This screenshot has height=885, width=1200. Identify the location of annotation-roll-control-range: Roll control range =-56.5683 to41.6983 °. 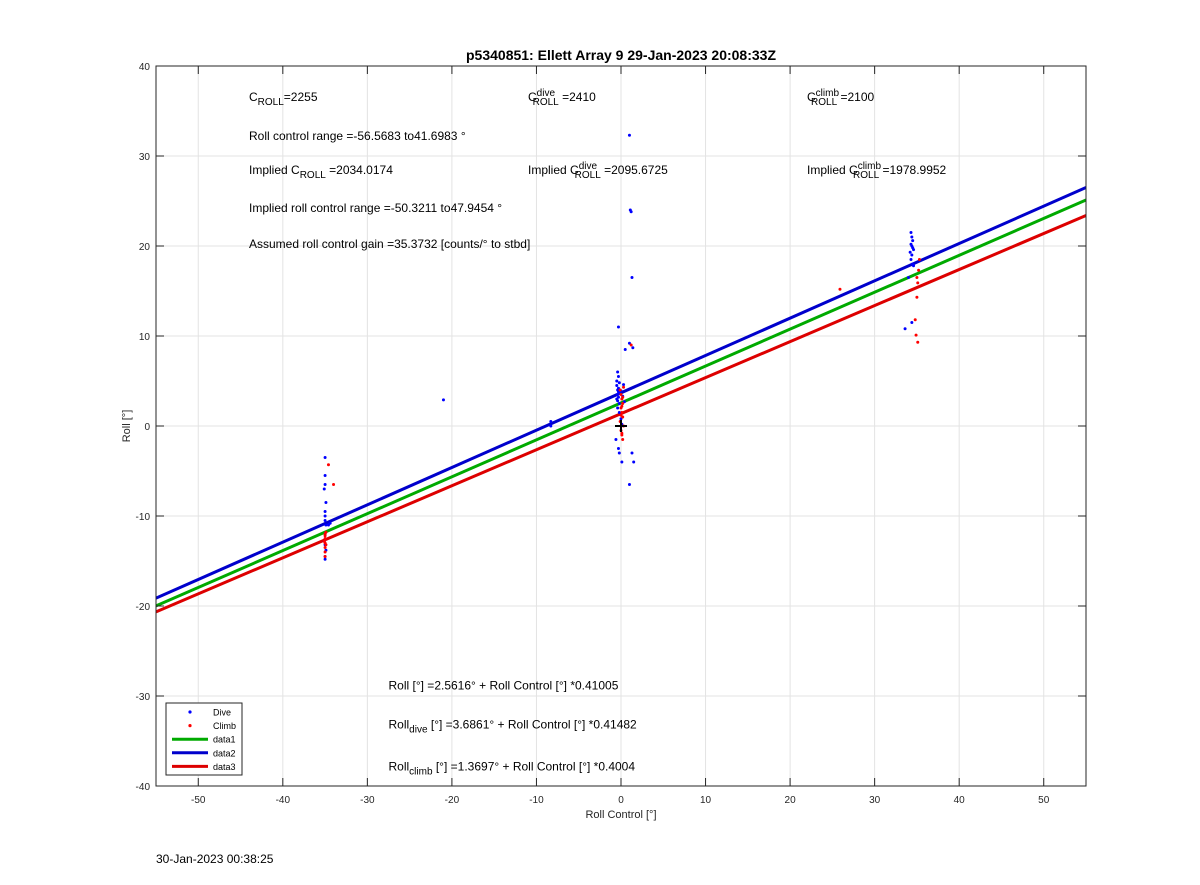
(357, 136).